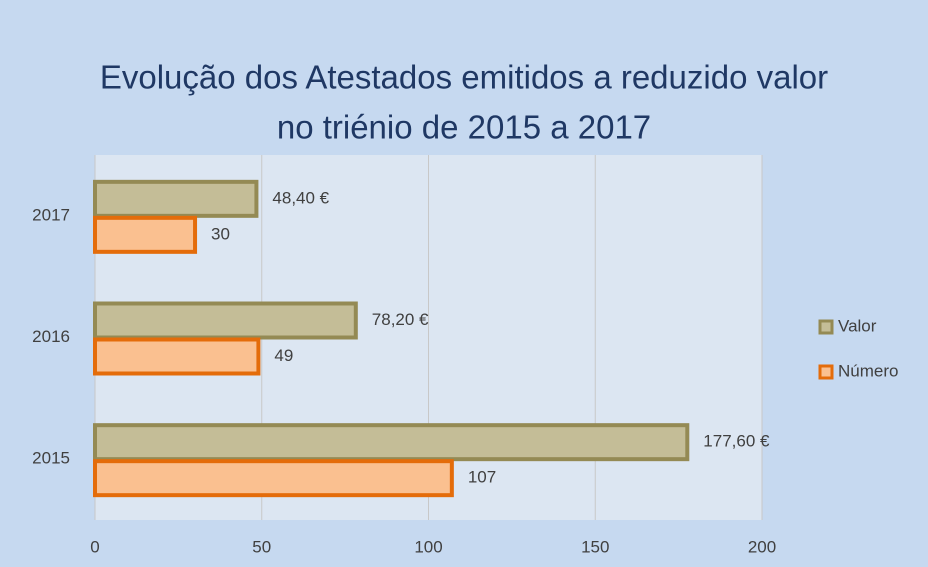  What do you see at coordinates (868, 370) in the screenshot?
I see `legend-label: Número` at bounding box center [868, 370].